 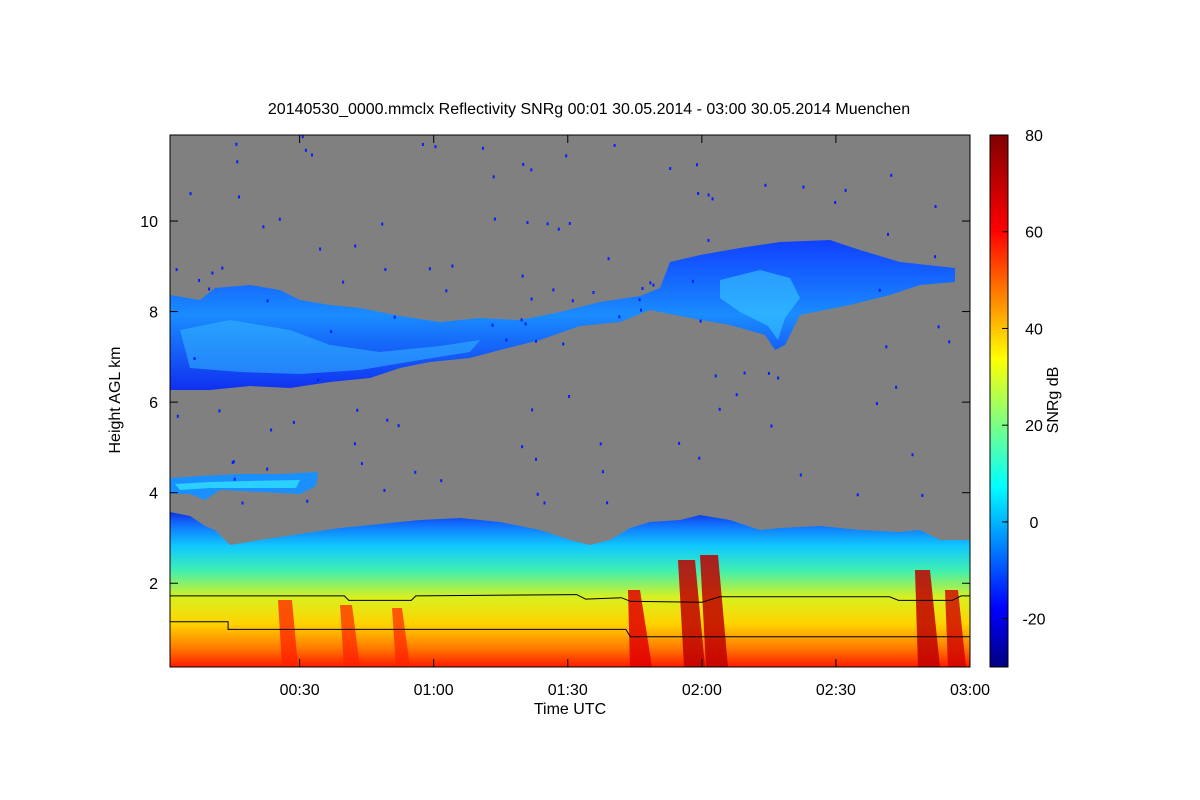 What do you see at coordinates (153, 494) in the screenshot?
I see `y-tick-label: 4` at bounding box center [153, 494].